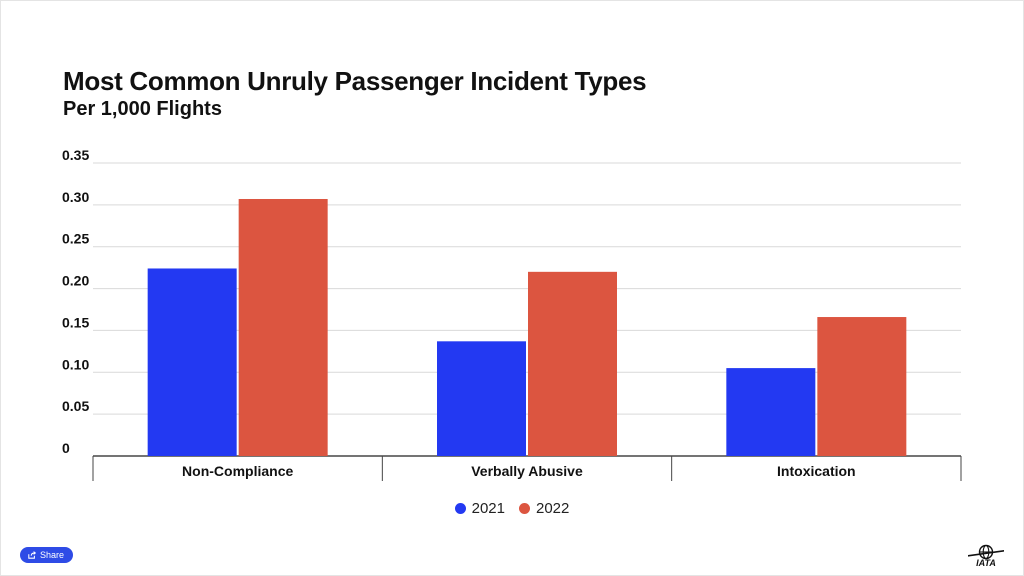  I want to click on y-tick-label: 0.15, so click(75, 322).